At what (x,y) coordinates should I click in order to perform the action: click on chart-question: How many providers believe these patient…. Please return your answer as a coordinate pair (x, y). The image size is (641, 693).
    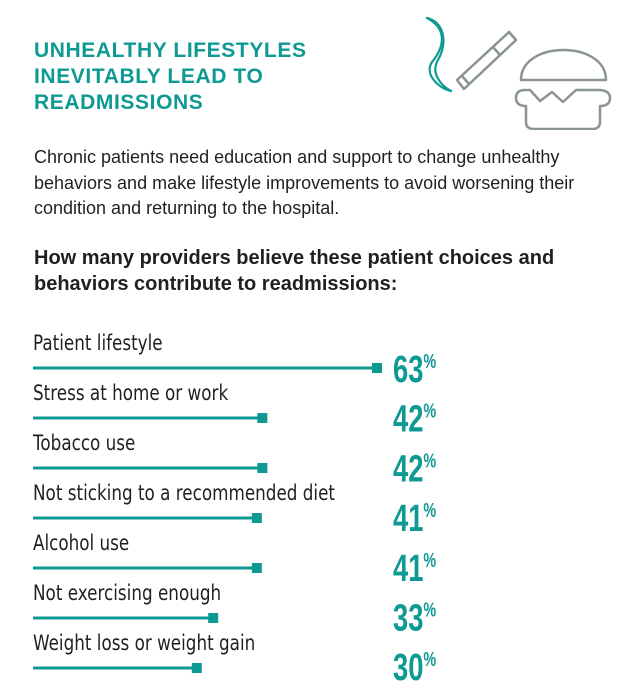
    Looking at the image, I should click on (294, 271).